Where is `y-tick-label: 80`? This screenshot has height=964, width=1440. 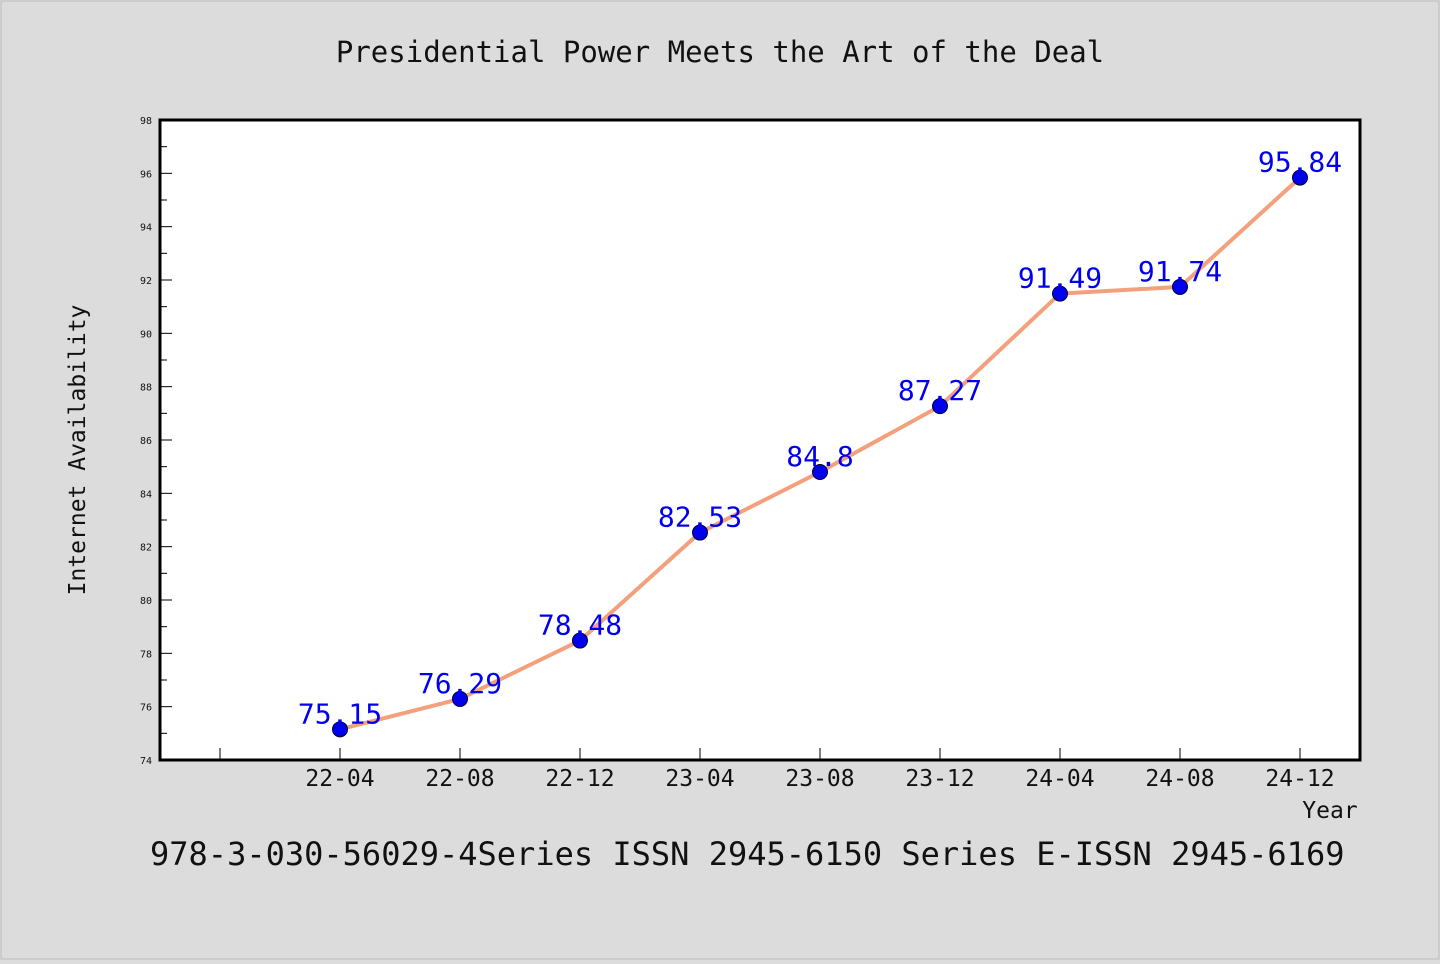 y-tick-label: 80 is located at coordinates (146, 601).